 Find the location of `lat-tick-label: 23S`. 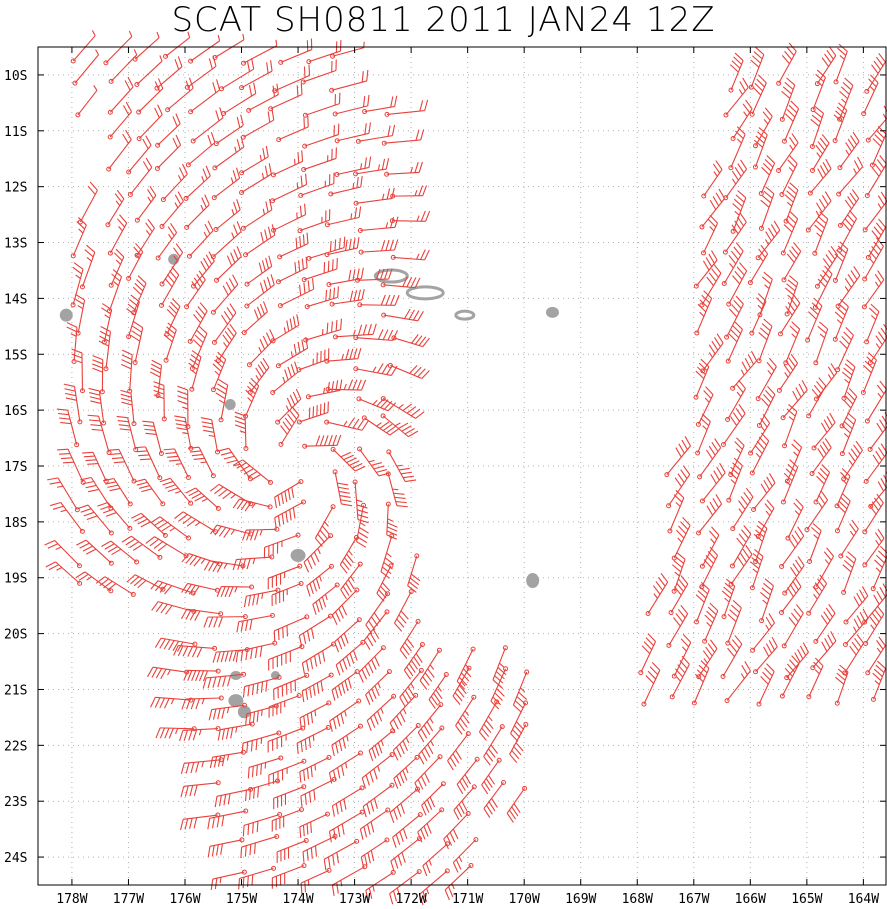

lat-tick-label: 23S is located at coordinates (15, 802).